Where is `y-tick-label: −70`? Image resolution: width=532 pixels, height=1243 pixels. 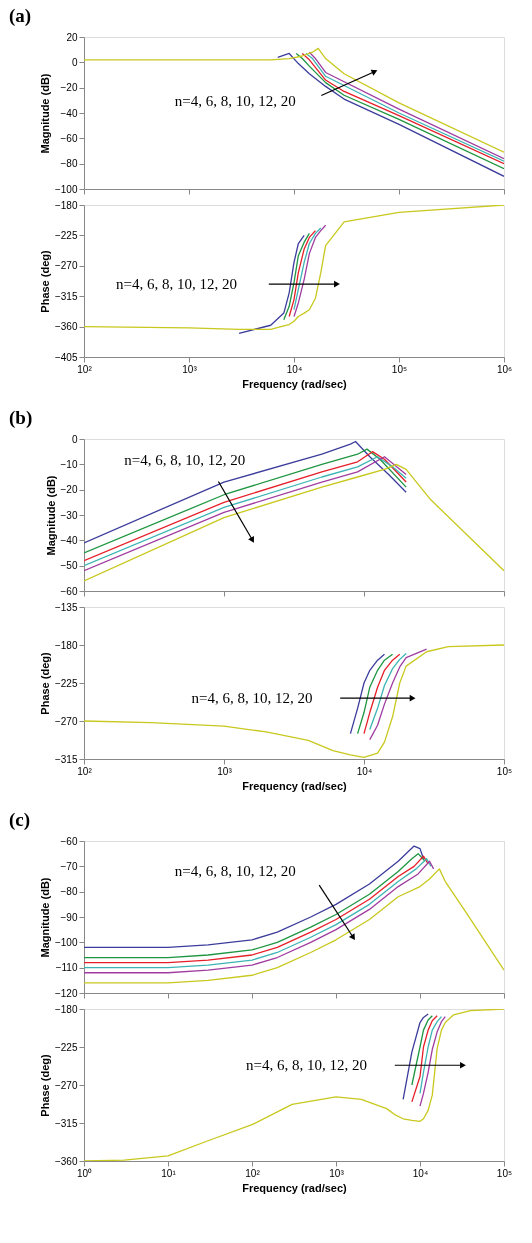 y-tick-label: −70 is located at coordinates (69, 866).